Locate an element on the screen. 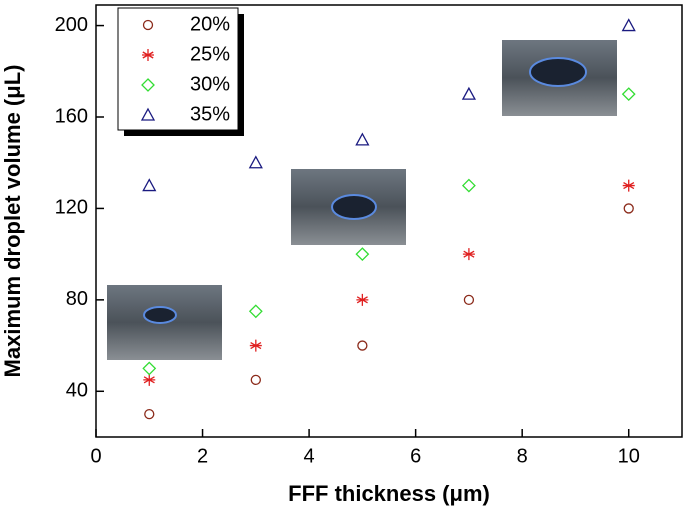  y-tick-label: 40 is located at coordinates (77, 391).